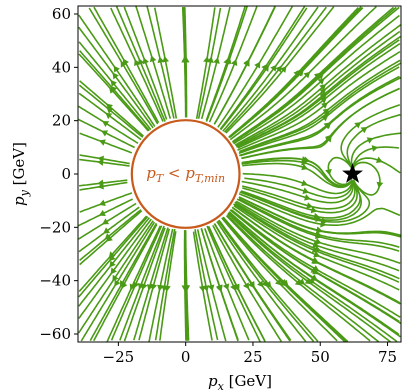  I want to click on region-label-p: p, so click(151, 173).